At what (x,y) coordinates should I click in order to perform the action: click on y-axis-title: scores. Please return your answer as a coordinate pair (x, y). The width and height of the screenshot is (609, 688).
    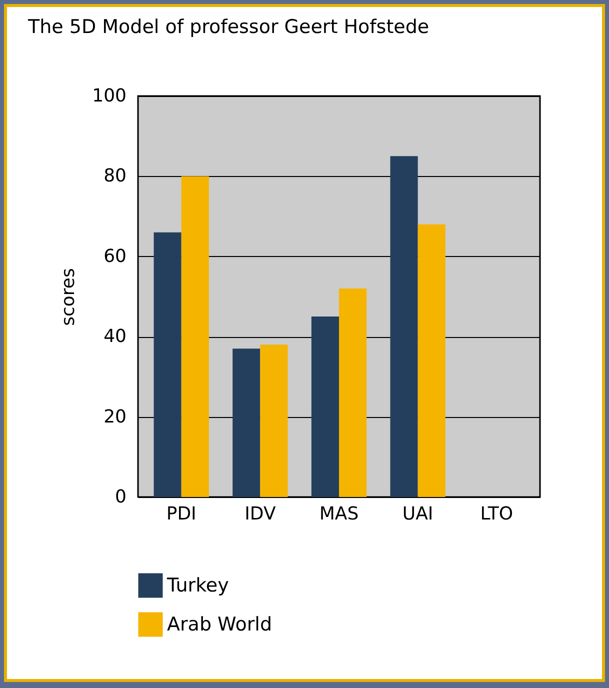
    Looking at the image, I should click on (69, 297).